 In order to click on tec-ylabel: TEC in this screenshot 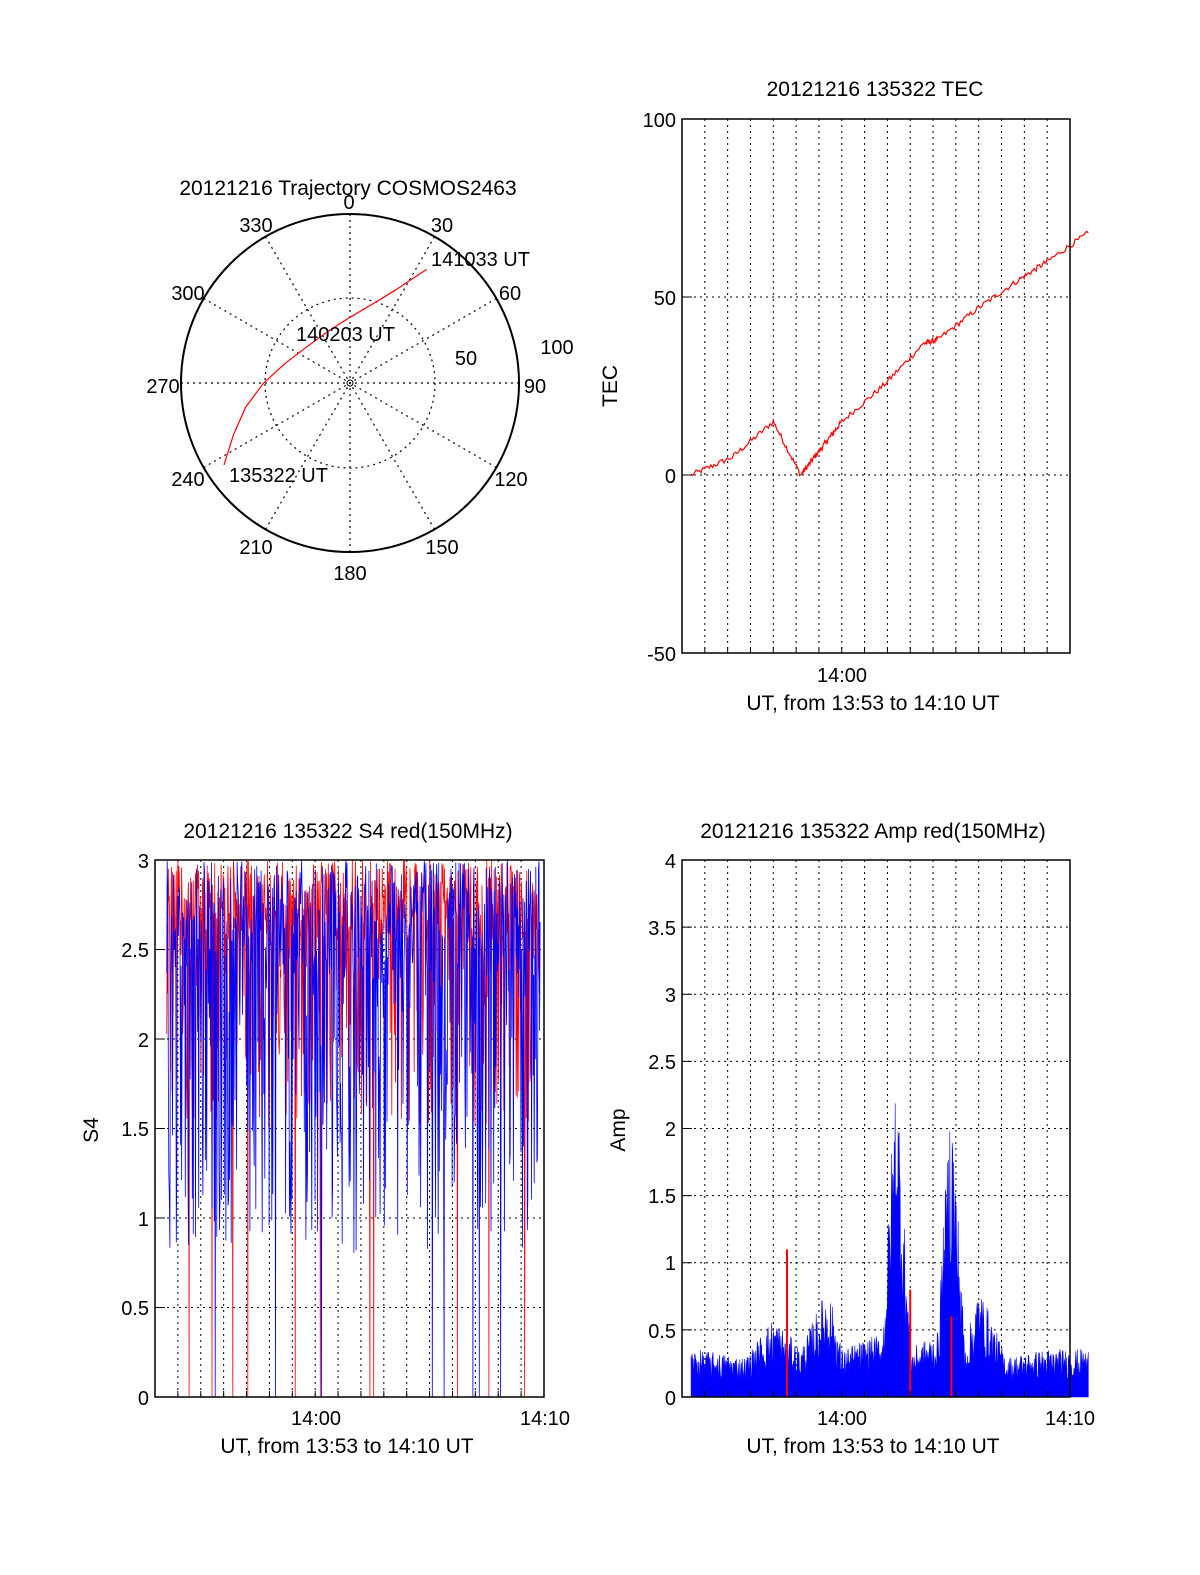, I will do `click(610, 386)`.